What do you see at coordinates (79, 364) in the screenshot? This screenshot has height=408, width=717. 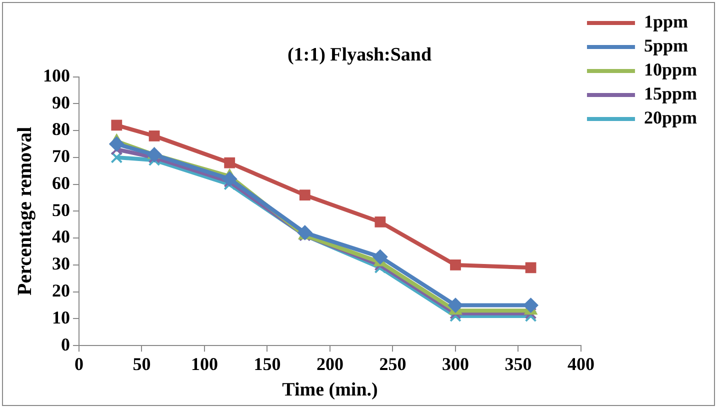 I see `x-tick-label: 0` at bounding box center [79, 364].